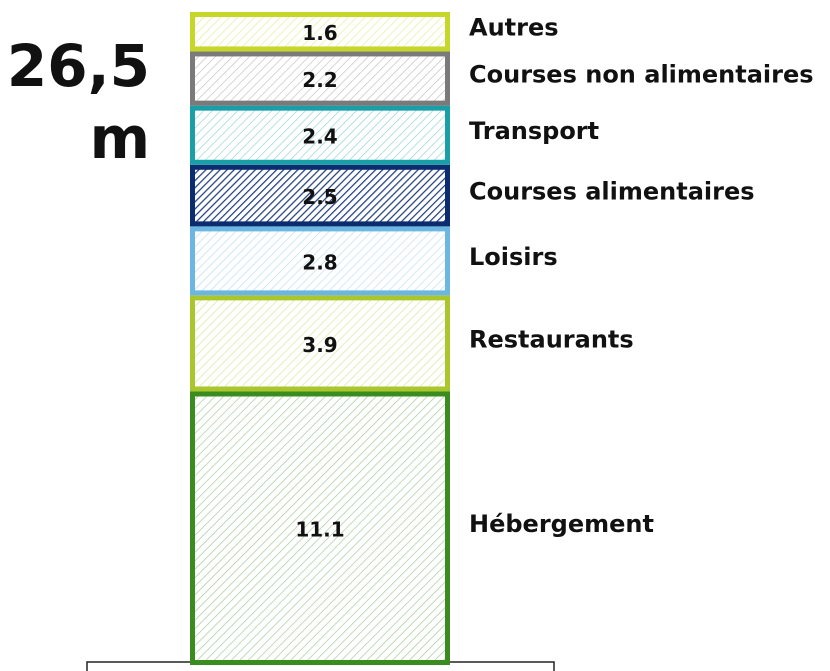 This screenshot has height=671, width=830. Describe the element at coordinates (561, 524) in the screenshot. I see `series-label: Hébergement` at that location.